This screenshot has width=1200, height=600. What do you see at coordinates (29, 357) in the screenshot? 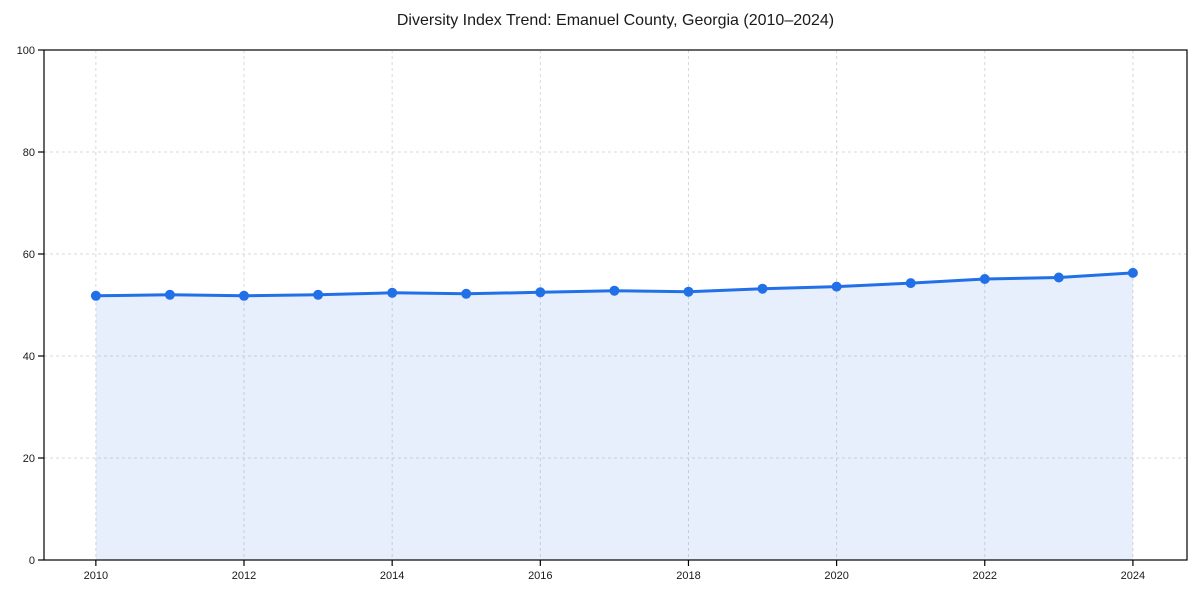
I see `y-tick-label: 40` at bounding box center [29, 357].